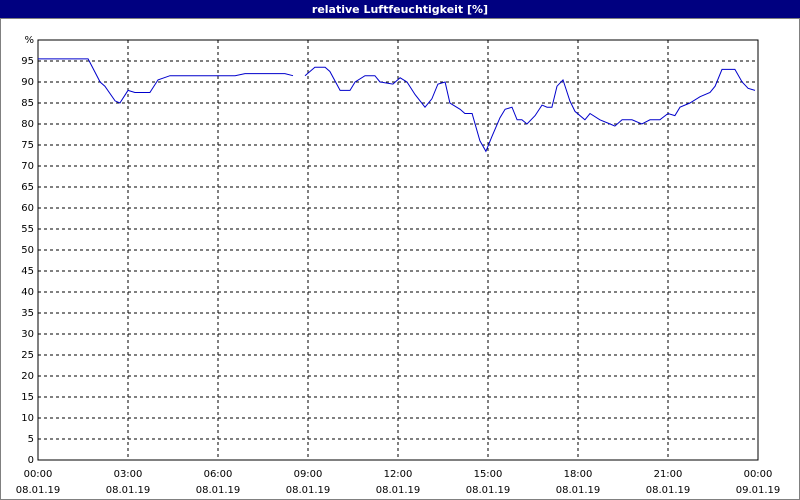  I want to click on y-tick-label: 90, so click(27, 82).